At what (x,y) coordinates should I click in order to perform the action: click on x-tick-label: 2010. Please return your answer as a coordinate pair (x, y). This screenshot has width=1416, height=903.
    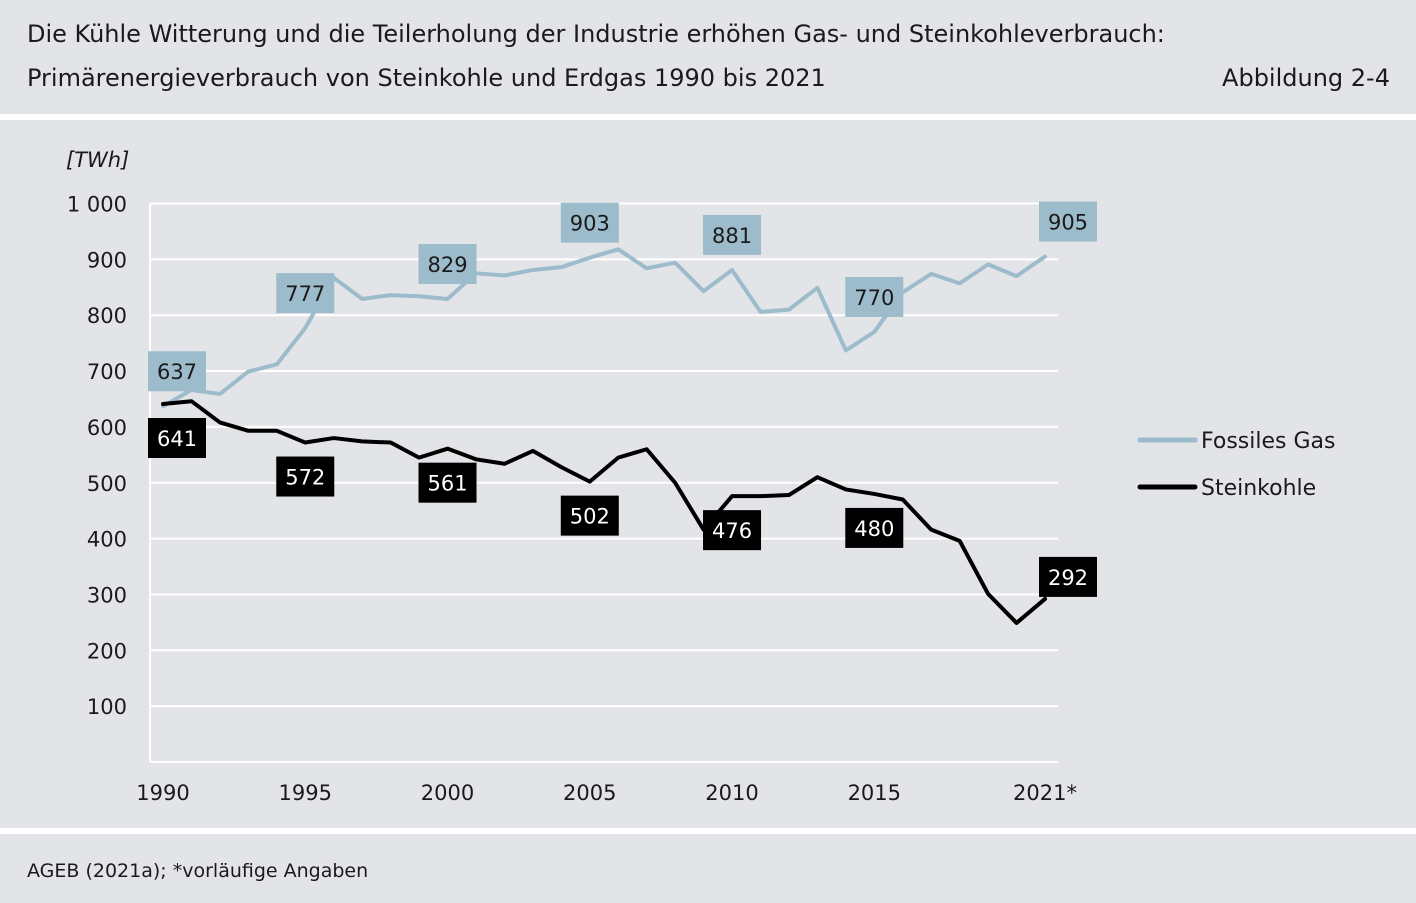
    Looking at the image, I should click on (731, 793).